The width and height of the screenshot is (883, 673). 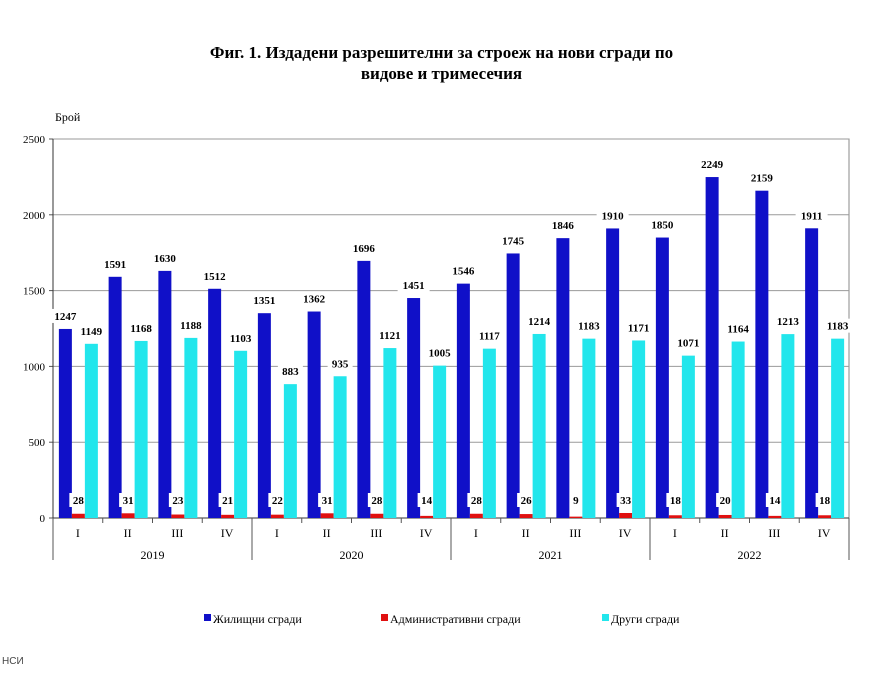 I want to click on data-label: 883, so click(x=290, y=372).